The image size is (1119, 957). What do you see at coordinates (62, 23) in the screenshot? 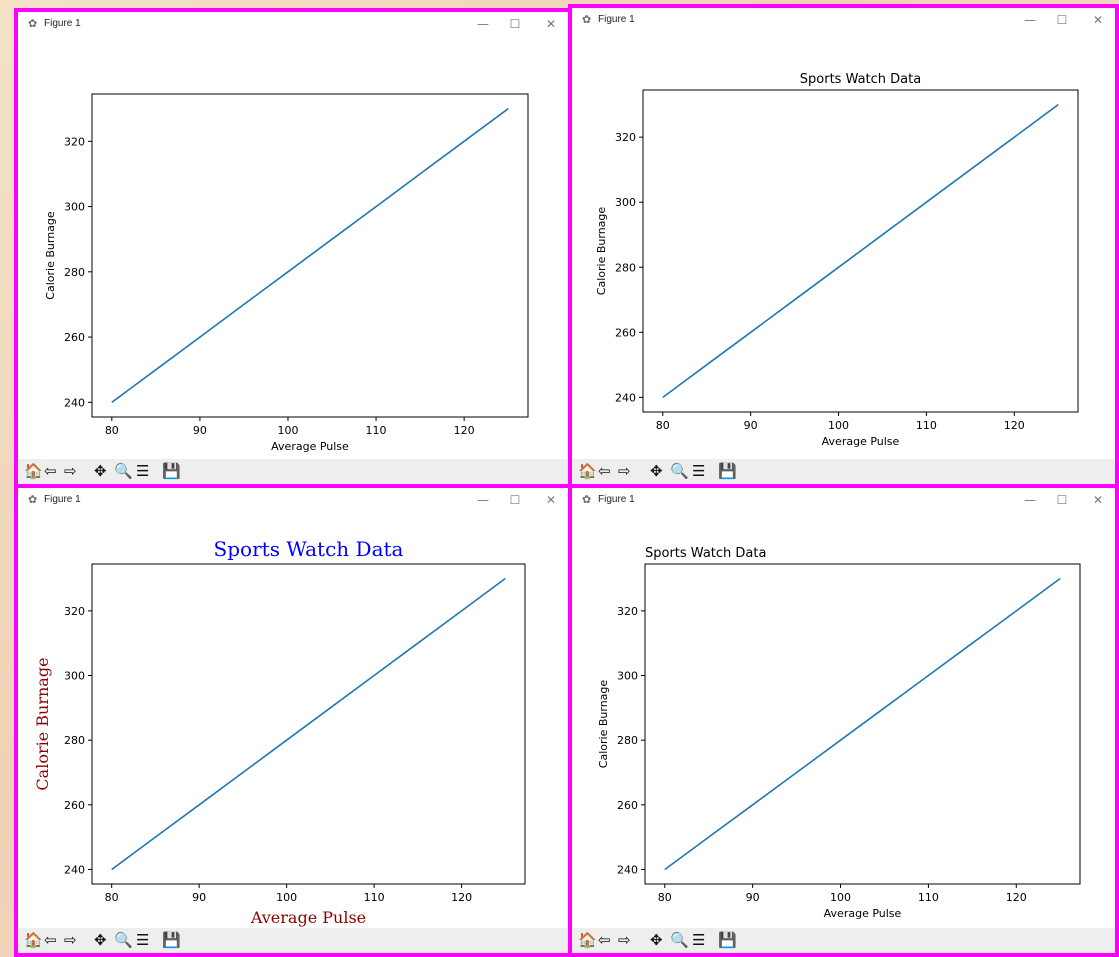
I see `window-title: Figure 1` at bounding box center [62, 23].